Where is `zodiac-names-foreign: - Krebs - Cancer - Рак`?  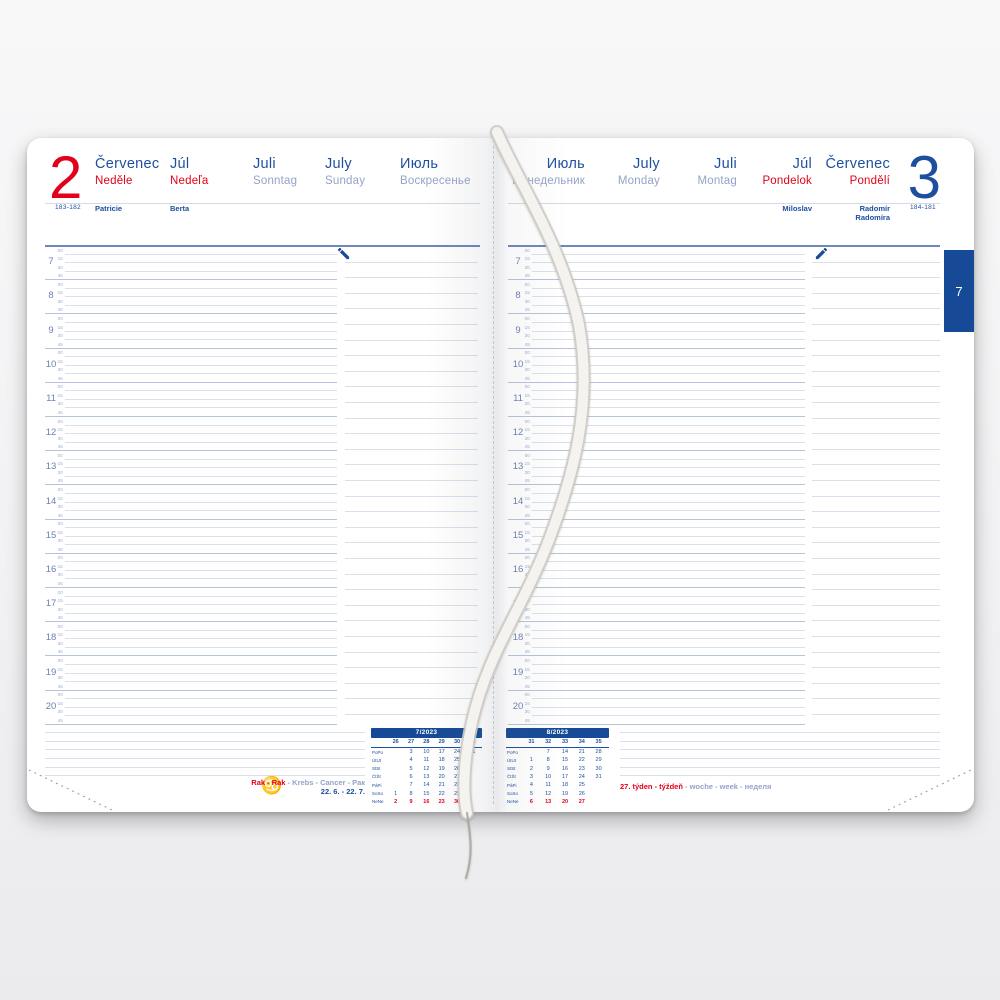
zodiac-names-foreign: - Krebs - Cancer - Рак is located at coordinates (325, 782).